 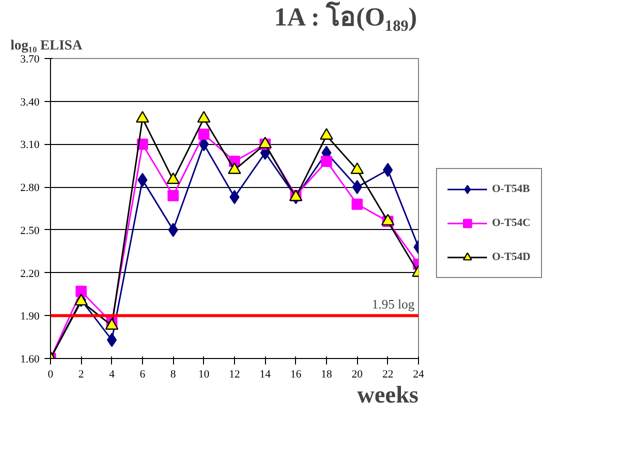 What do you see at coordinates (393, 304) in the screenshot?
I see `ref-line-label: 1.95 log` at bounding box center [393, 304].